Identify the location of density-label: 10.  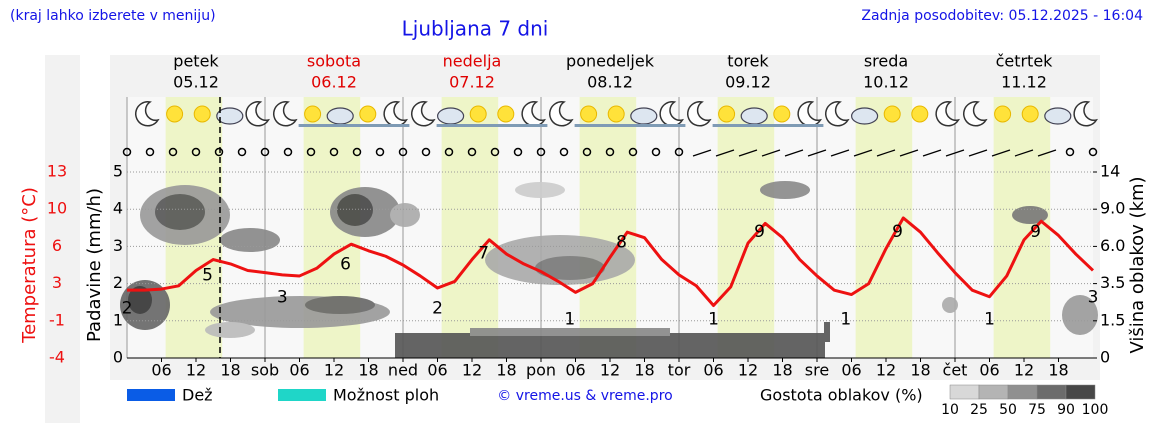
(950, 410).